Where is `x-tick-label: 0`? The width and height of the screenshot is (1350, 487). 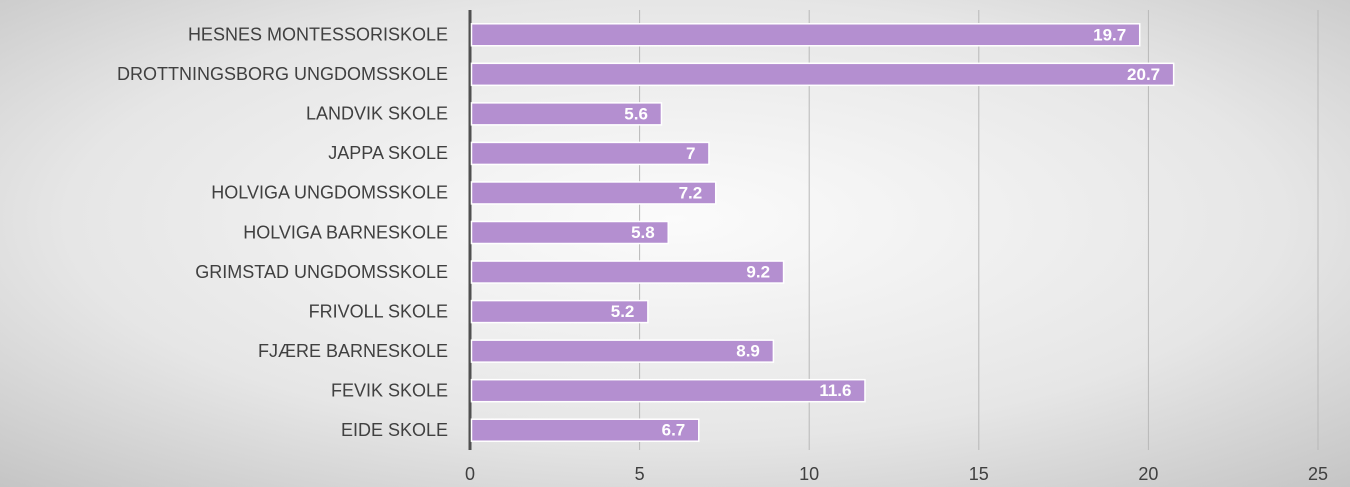 x-tick-label: 0 is located at coordinates (470, 474).